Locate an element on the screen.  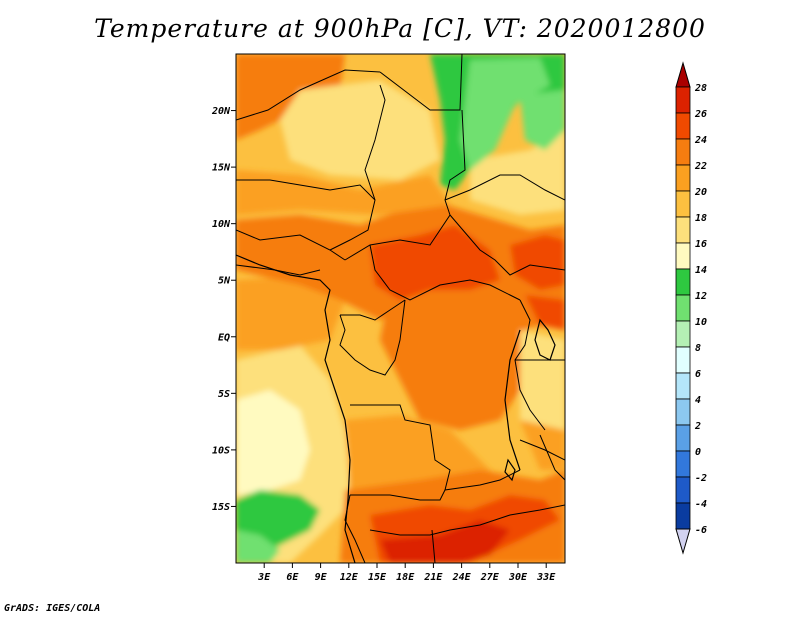
colorbar-label: -4 is located at coordinates (701, 504).